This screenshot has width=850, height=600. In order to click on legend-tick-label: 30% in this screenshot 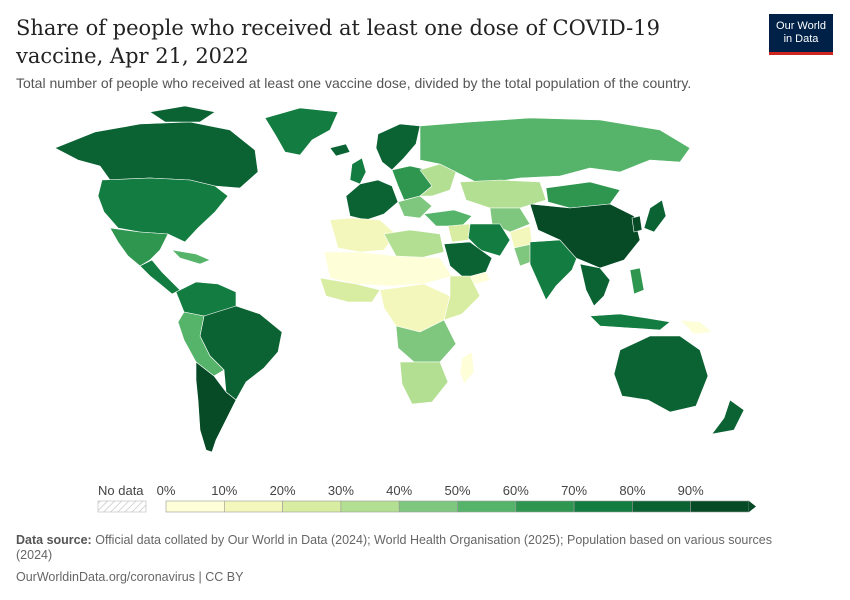, I will do `click(341, 490)`.